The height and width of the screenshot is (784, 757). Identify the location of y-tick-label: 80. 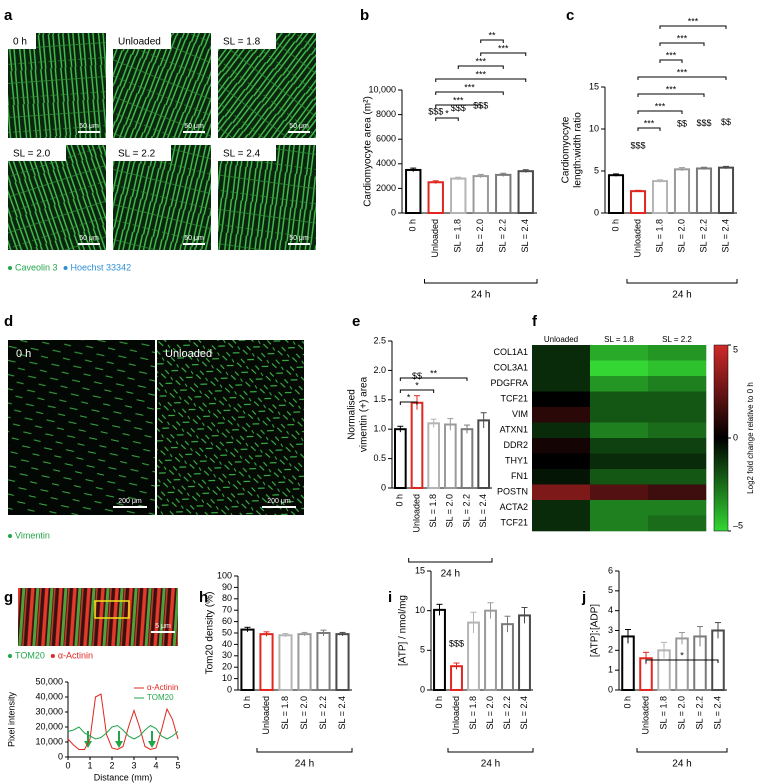
(227, 598).